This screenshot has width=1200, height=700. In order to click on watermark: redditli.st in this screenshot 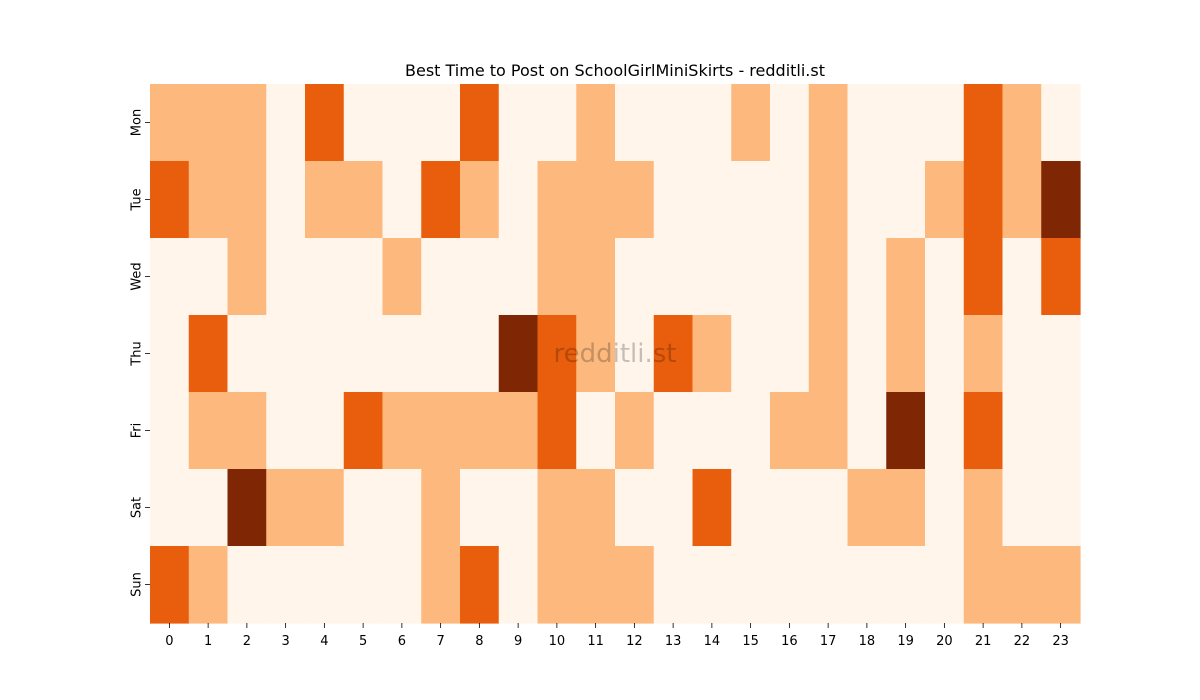, I will do `click(615, 354)`.